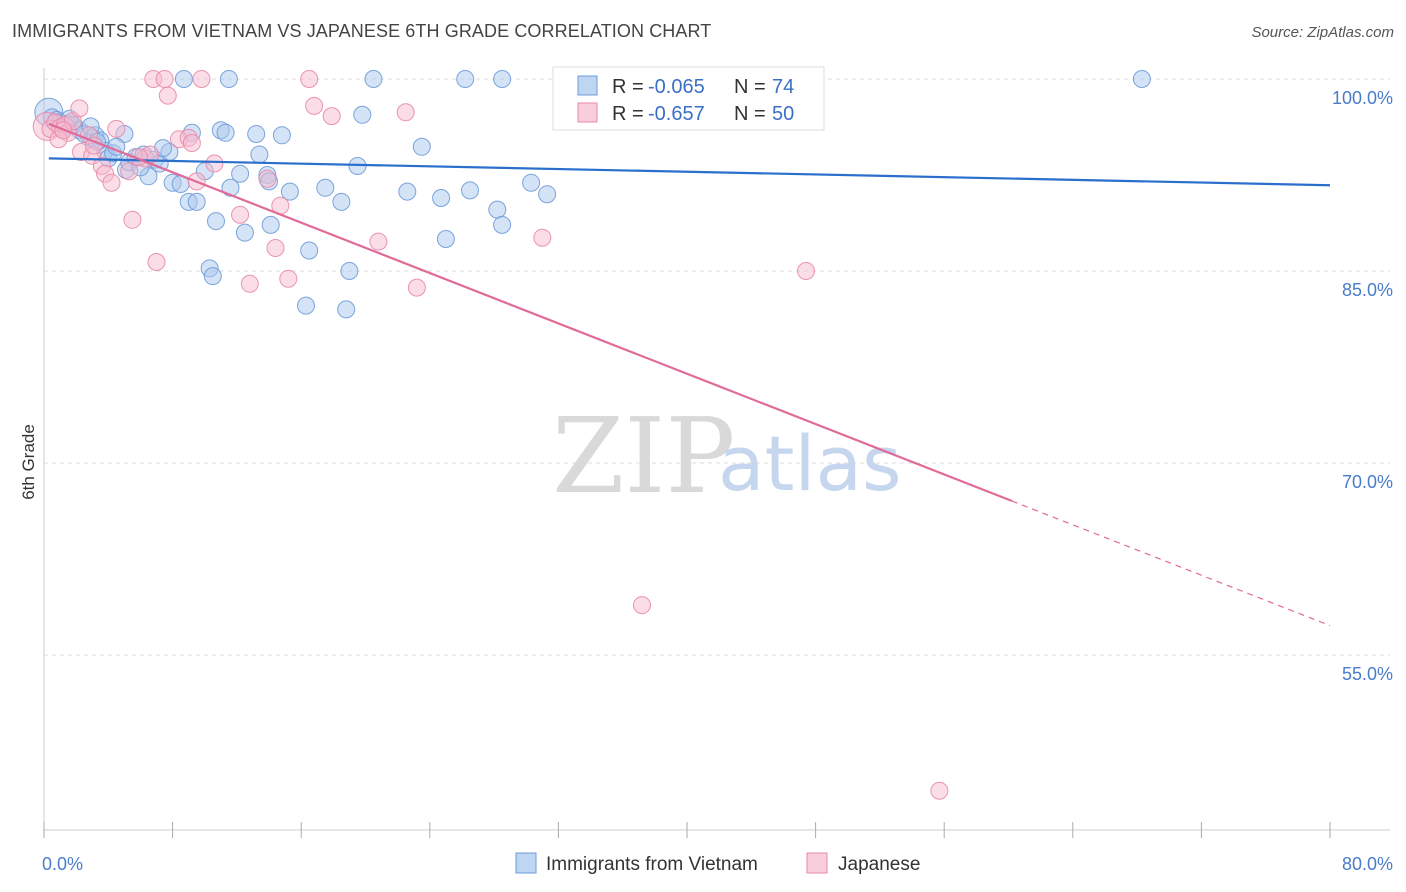  Describe the element at coordinates (62, 864) in the screenshot. I see `x-tick-label: 0.0%` at that location.